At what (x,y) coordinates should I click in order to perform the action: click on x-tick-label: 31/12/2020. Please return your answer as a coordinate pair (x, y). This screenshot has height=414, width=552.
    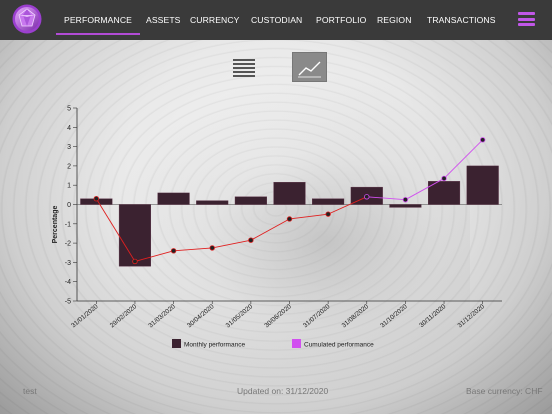
    Looking at the image, I should click on (472, 316).